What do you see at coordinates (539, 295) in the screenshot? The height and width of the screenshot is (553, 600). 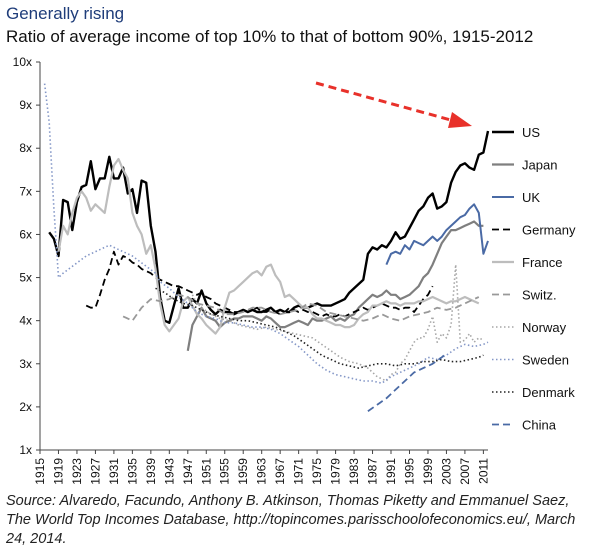 I see `legend-label: Switz.` at bounding box center [539, 295].